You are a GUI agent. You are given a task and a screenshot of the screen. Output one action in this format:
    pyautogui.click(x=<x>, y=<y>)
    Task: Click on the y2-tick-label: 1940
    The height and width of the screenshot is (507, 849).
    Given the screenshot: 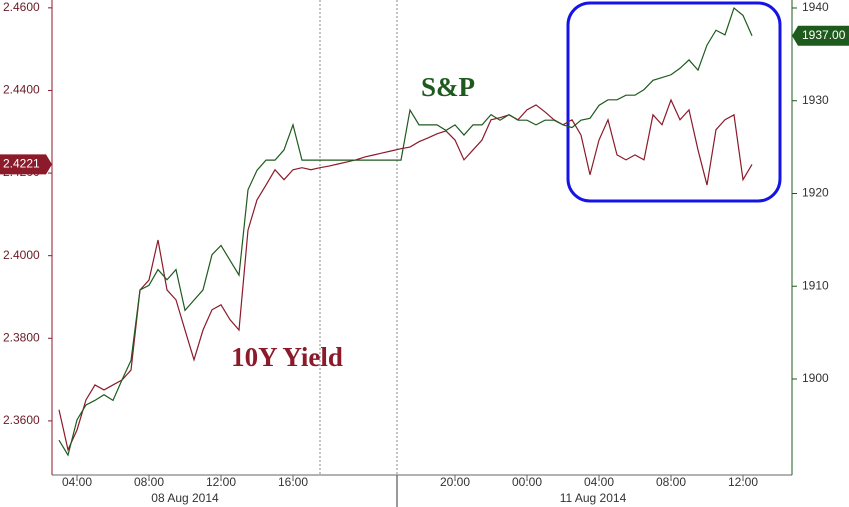 What is the action you would take?
    pyautogui.click(x=815, y=7)
    